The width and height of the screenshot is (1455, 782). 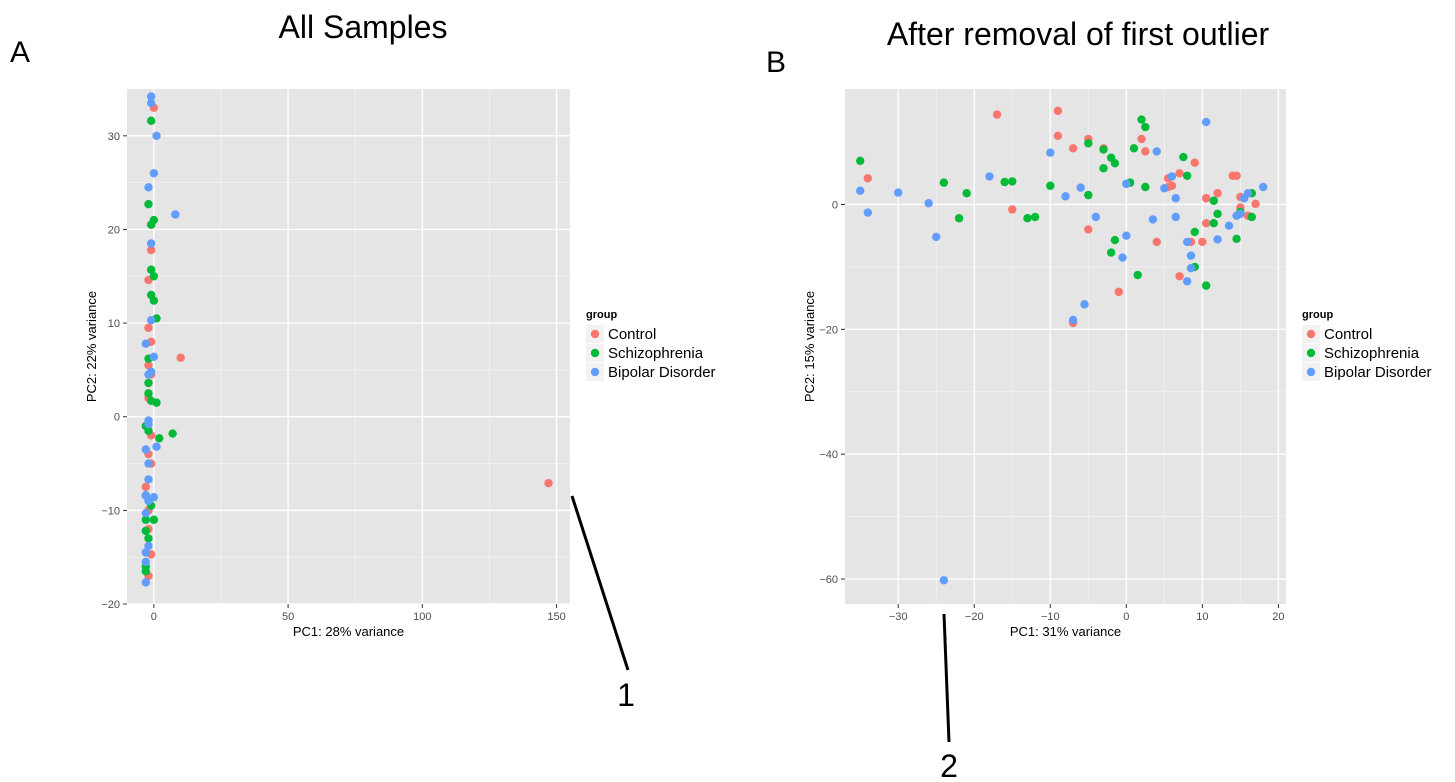 What do you see at coordinates (1317, 315) in the screenshot?
I see `panel-b-legend-title: group` at bounding box center [1317, 315].